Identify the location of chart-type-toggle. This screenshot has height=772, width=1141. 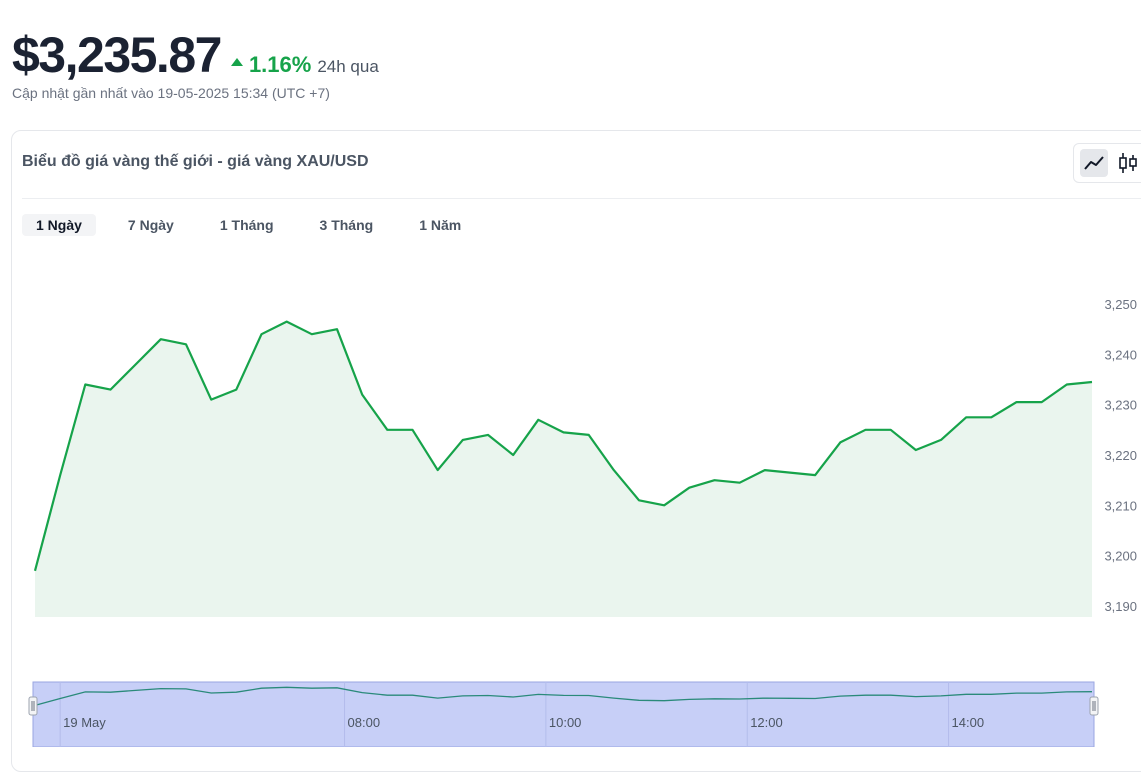
(1107, 163).